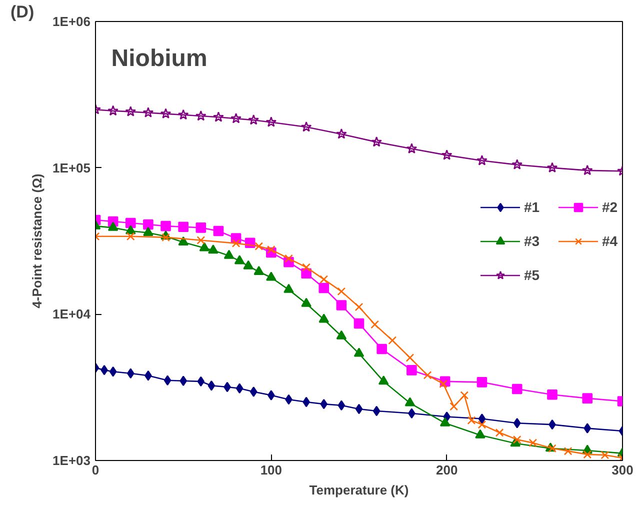 The width and height of the screenshot is (644, 519). What do you see at coordinates (532, 240) in the screenshot?
I see `legend-label: #3` at bounding box center [532, 240].